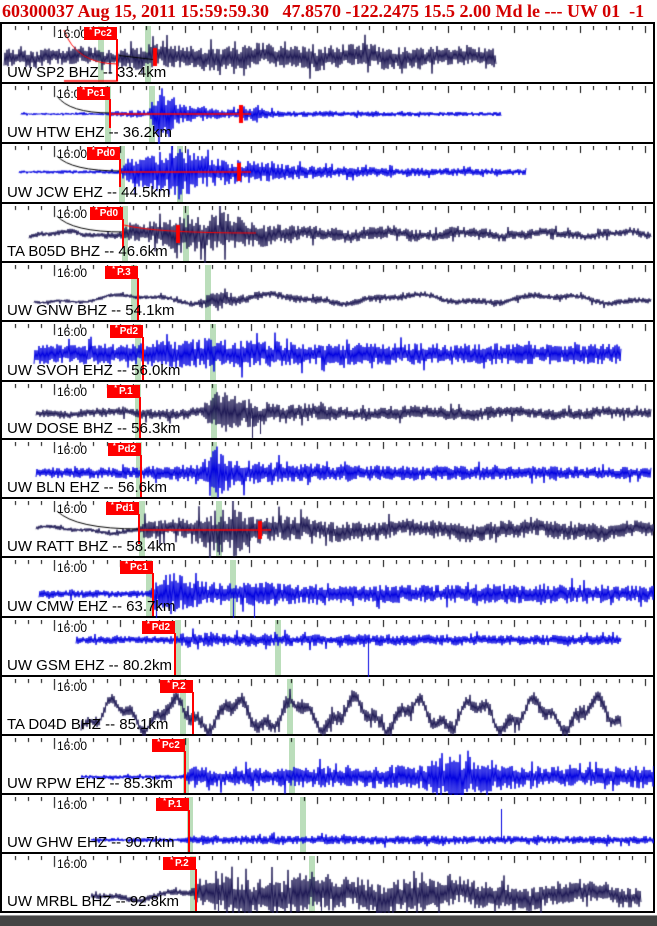  Describe the element at coordinates (125, 508) in the screenshot. I see `pick-flag-label: Pd1` at that location.